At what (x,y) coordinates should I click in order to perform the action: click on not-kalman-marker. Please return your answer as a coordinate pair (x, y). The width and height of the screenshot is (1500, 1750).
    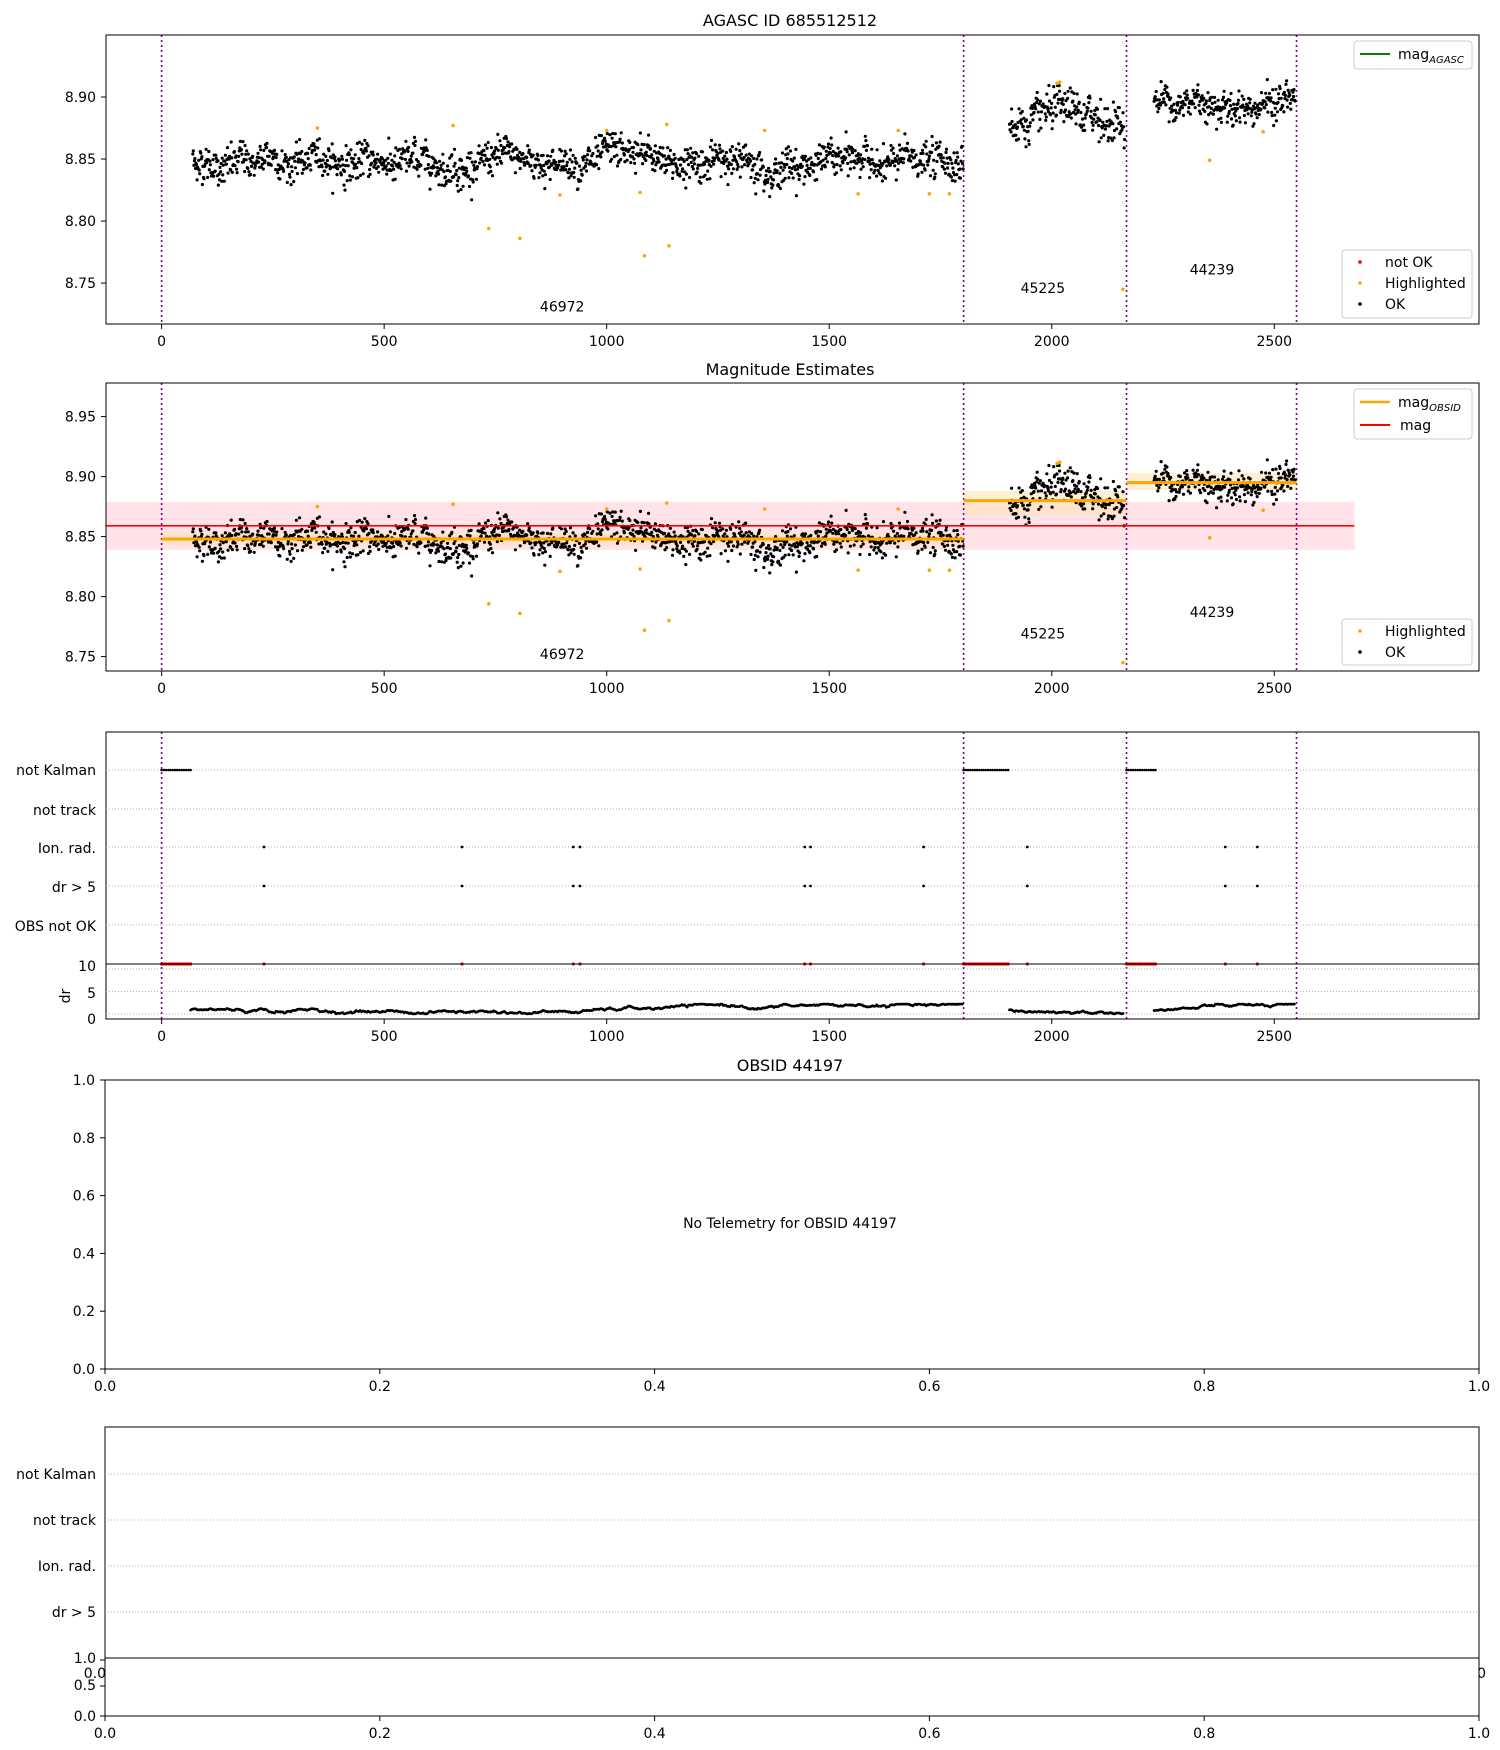
    Looking at the image, I should click on (1137, 770).